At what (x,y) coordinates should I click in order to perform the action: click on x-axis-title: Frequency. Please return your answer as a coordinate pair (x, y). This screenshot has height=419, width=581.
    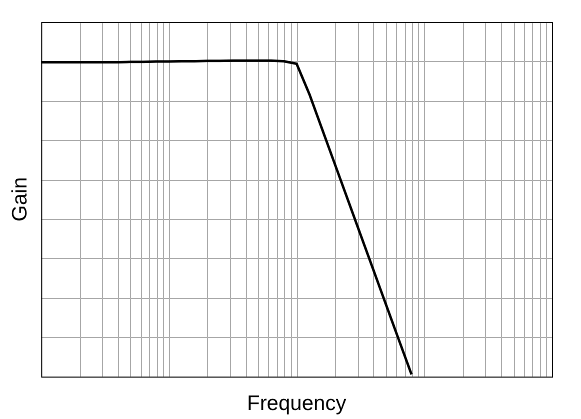
    Looking at the image, I should click on (296, 404).